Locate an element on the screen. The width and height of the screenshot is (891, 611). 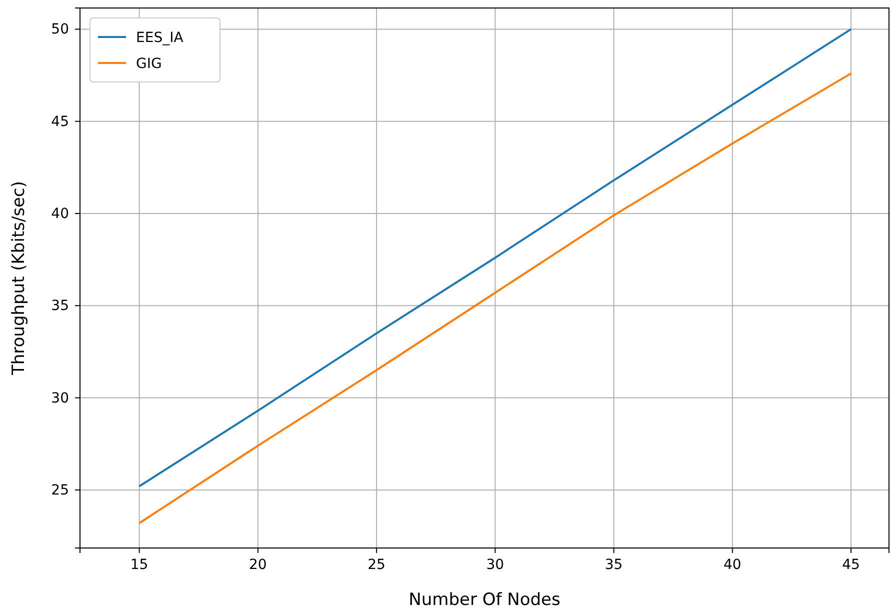
x-tick-label: 30 is located at coordinates (495, 564).